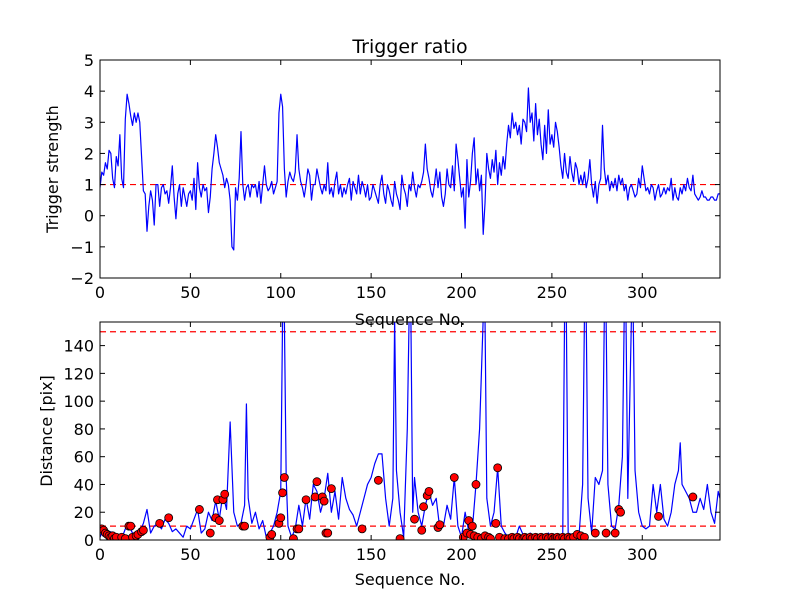 The image size is (800, 600). I want to click on chart-title: Trigger ratio, so click(409, 47).